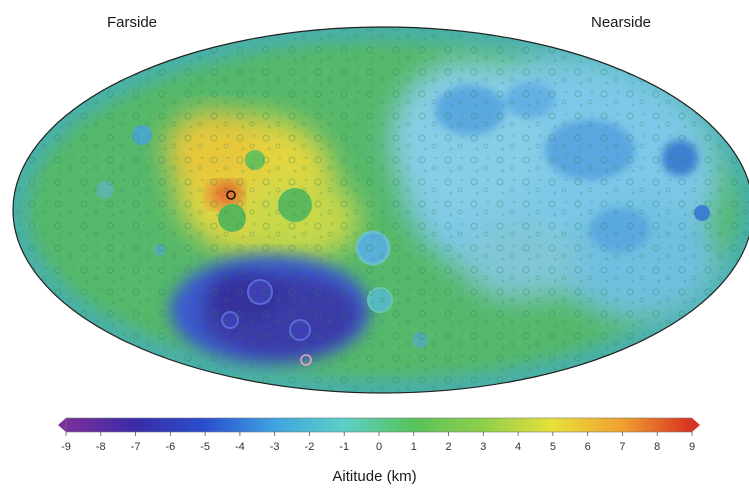 This screenshot has width=749, height=491. I want to click on colorbar-title: Aititude (km), so click(374, 476).